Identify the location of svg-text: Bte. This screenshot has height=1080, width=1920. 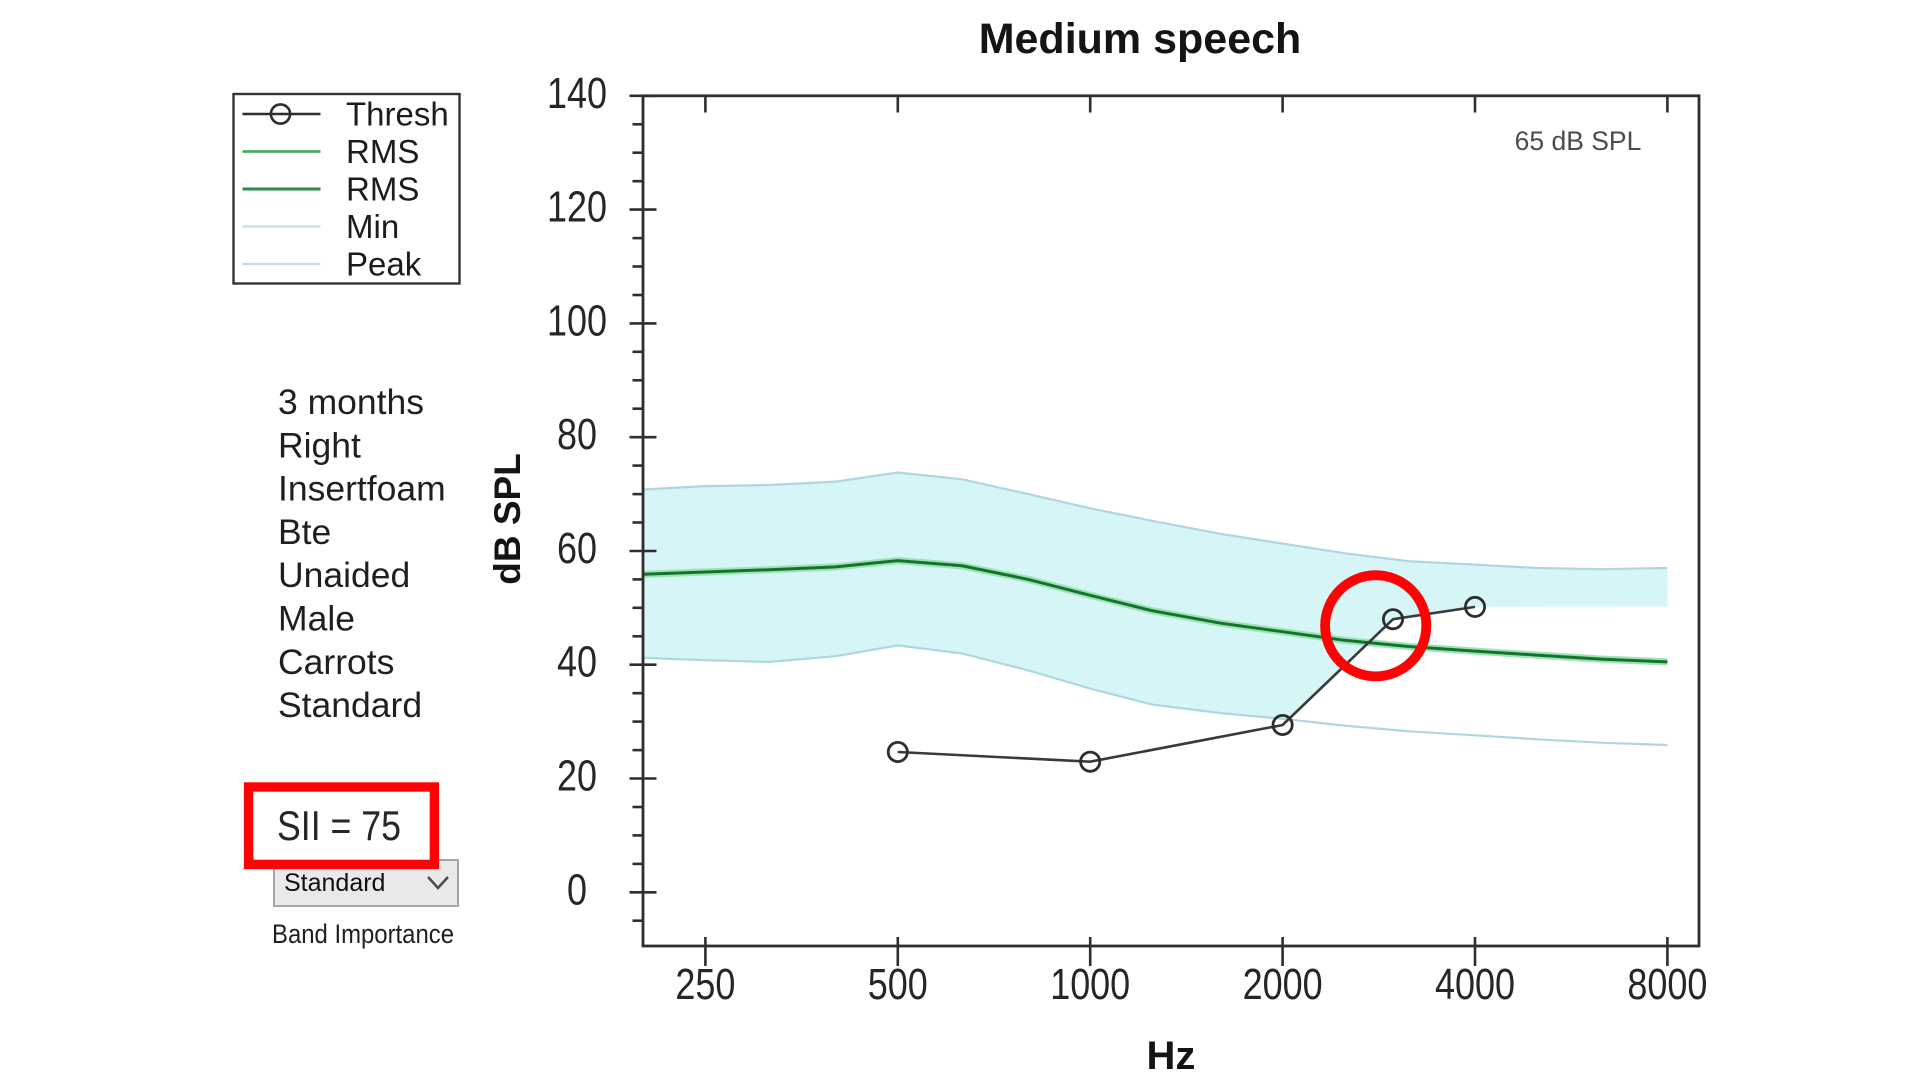
(304, 532).